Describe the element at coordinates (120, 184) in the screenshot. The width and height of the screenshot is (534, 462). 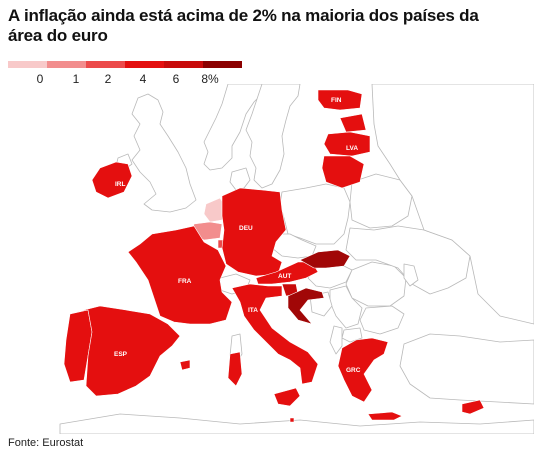
I see `label-irl: IRL` at that location.